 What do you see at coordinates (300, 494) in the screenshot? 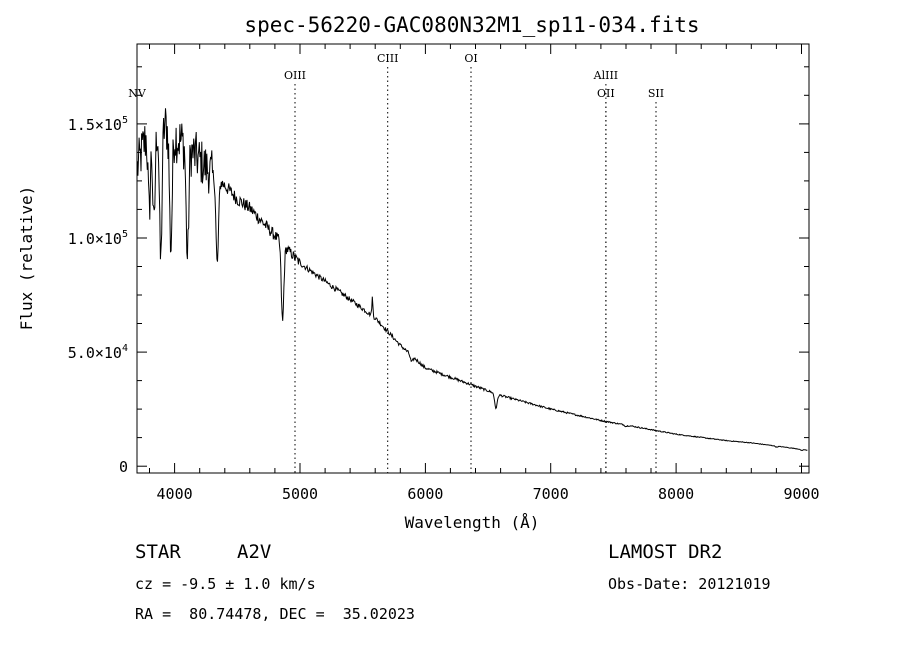
I see `x-tick-label: 5000` at bounding box center [300, 494].